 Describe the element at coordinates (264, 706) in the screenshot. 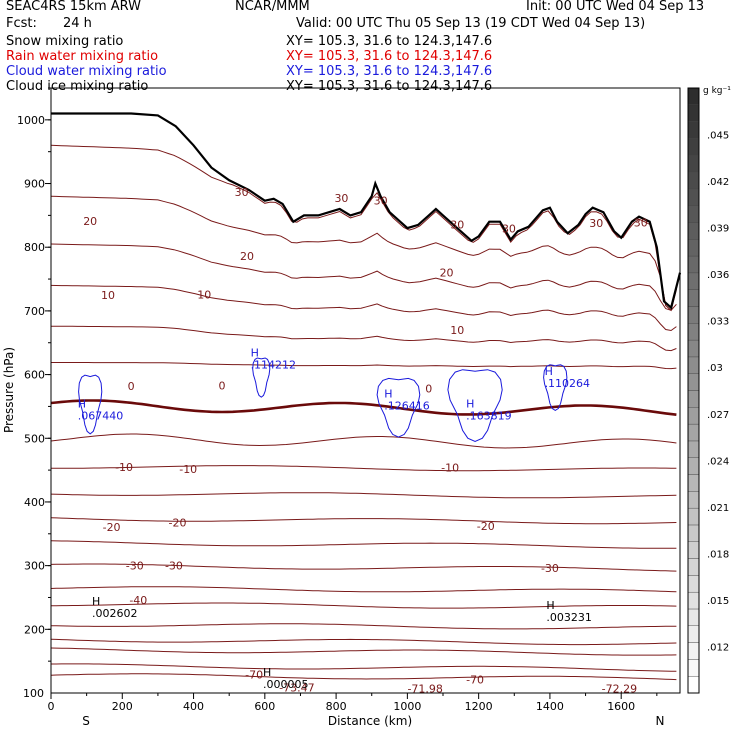

I see `x-tick-label: 600` at that location.